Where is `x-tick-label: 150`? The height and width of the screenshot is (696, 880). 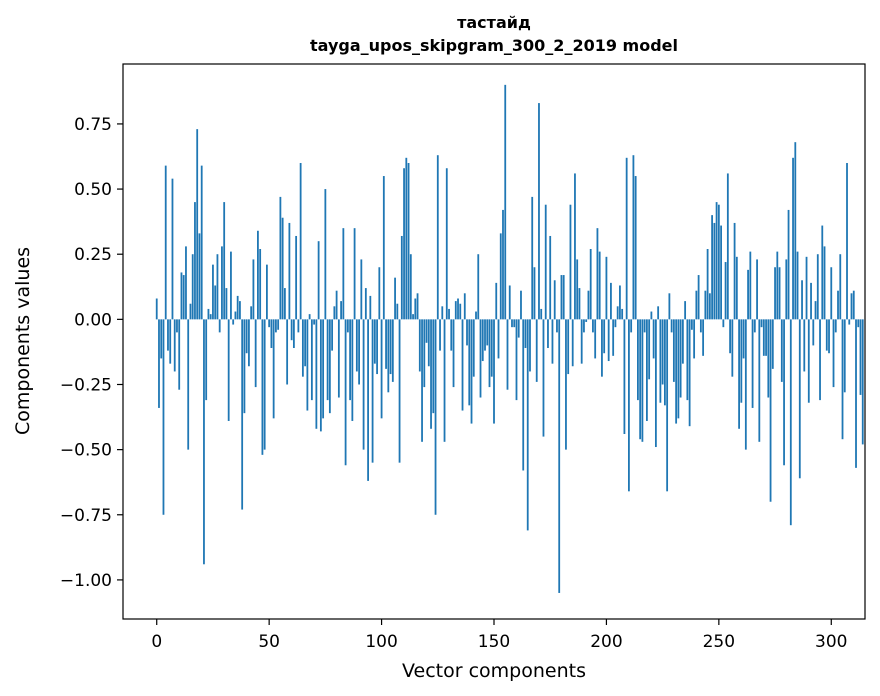
x-tick-label: 150 is located at coordinates (494, 642).